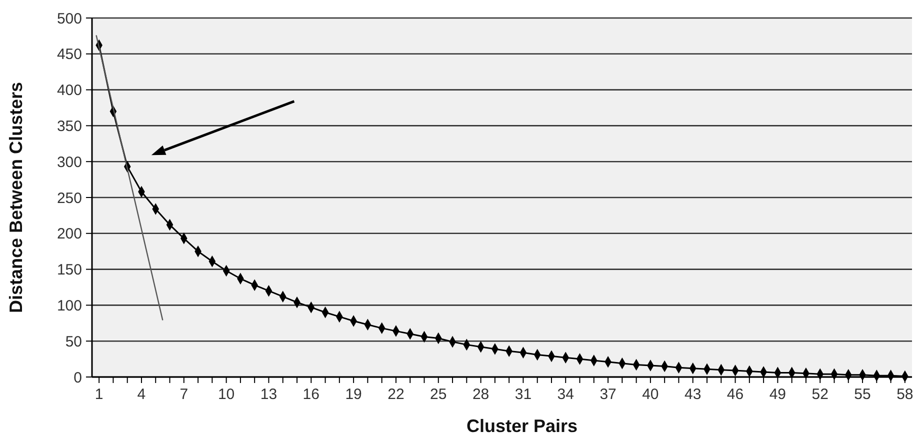  Describe the element at coordinates (565, 394) in the screenshot. I see `x-tick-label: 34` at that location.